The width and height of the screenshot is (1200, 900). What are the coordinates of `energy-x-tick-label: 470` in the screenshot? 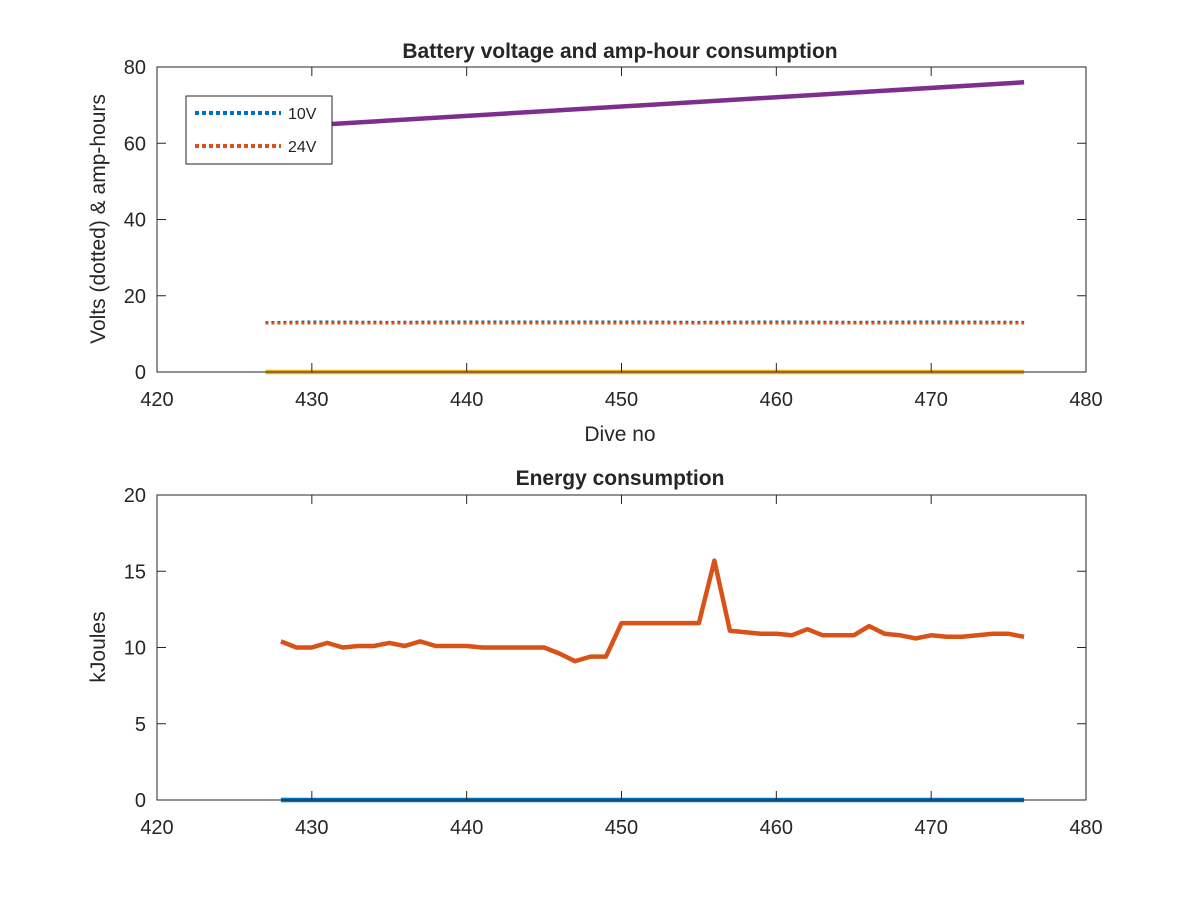 It's located at (930, 828).